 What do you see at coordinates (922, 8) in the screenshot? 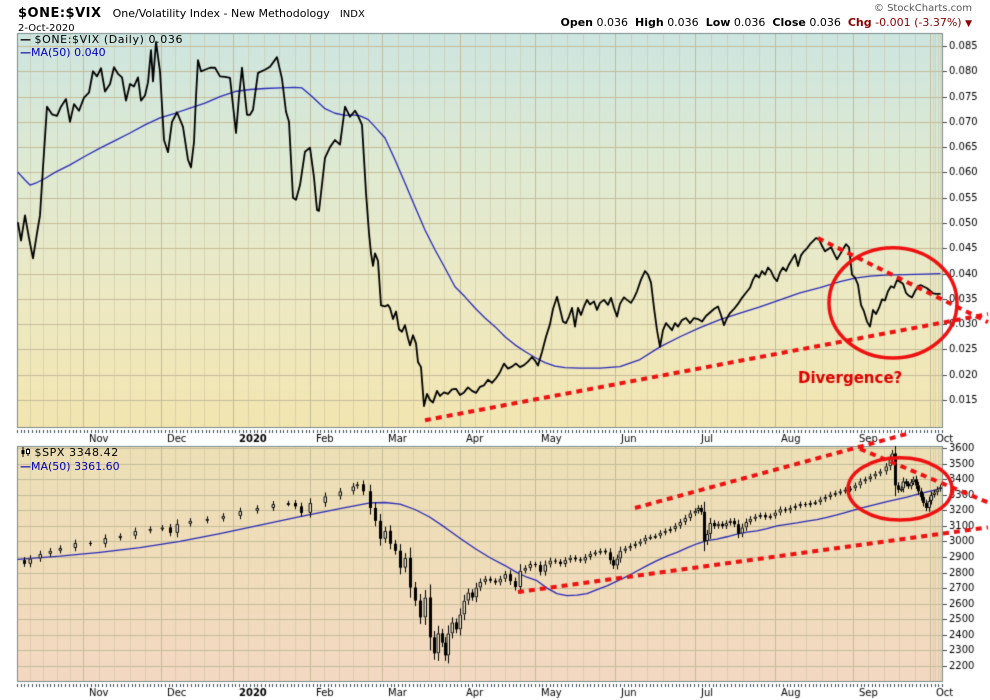
I see `stockcharts-watermark: © StockCharts.com` at bounding box center [922, 8].